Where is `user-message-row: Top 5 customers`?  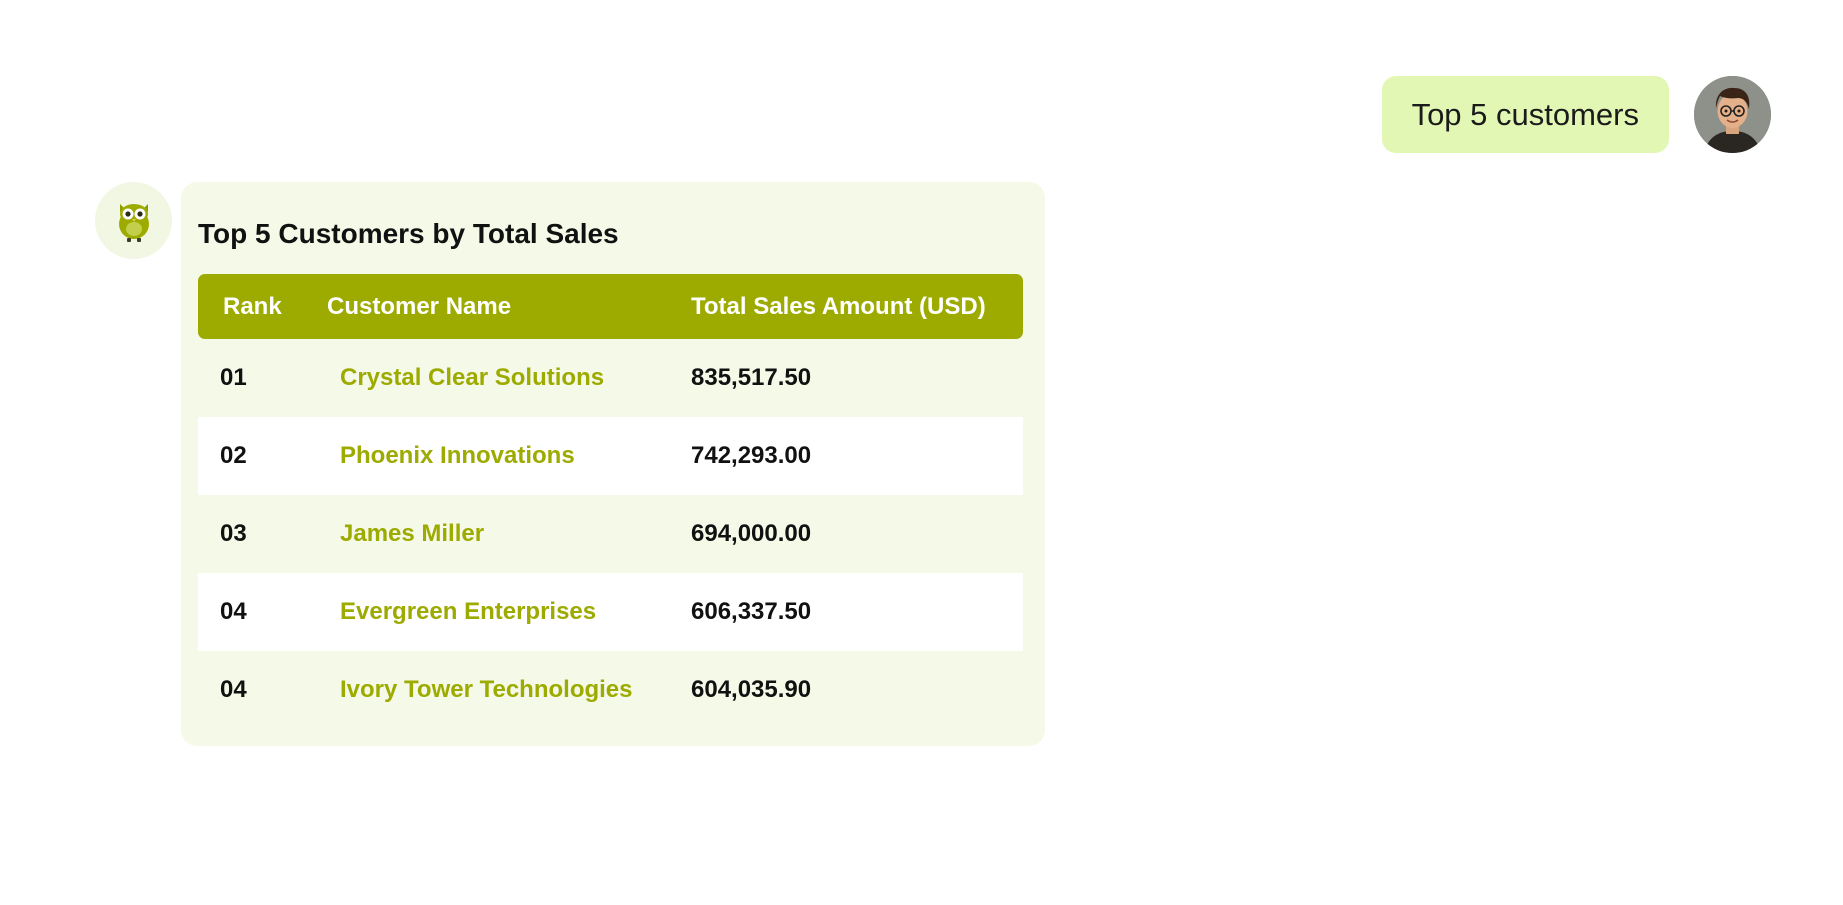 user-message-row: Top 5 customers is located at coordinates (1576, 114).